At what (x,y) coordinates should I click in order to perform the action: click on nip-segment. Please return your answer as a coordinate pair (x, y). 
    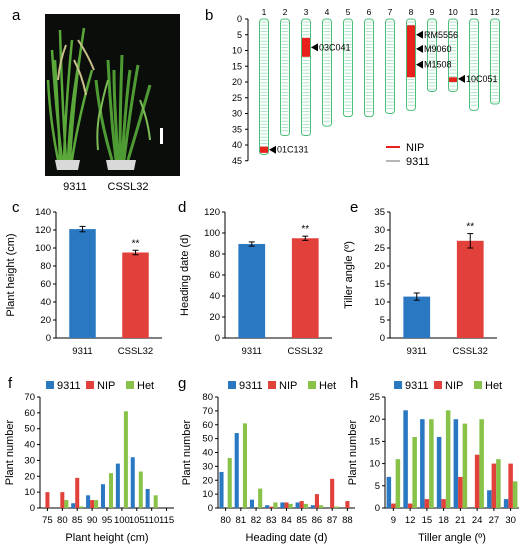
    Looking at the image, I should click on (411, 51).